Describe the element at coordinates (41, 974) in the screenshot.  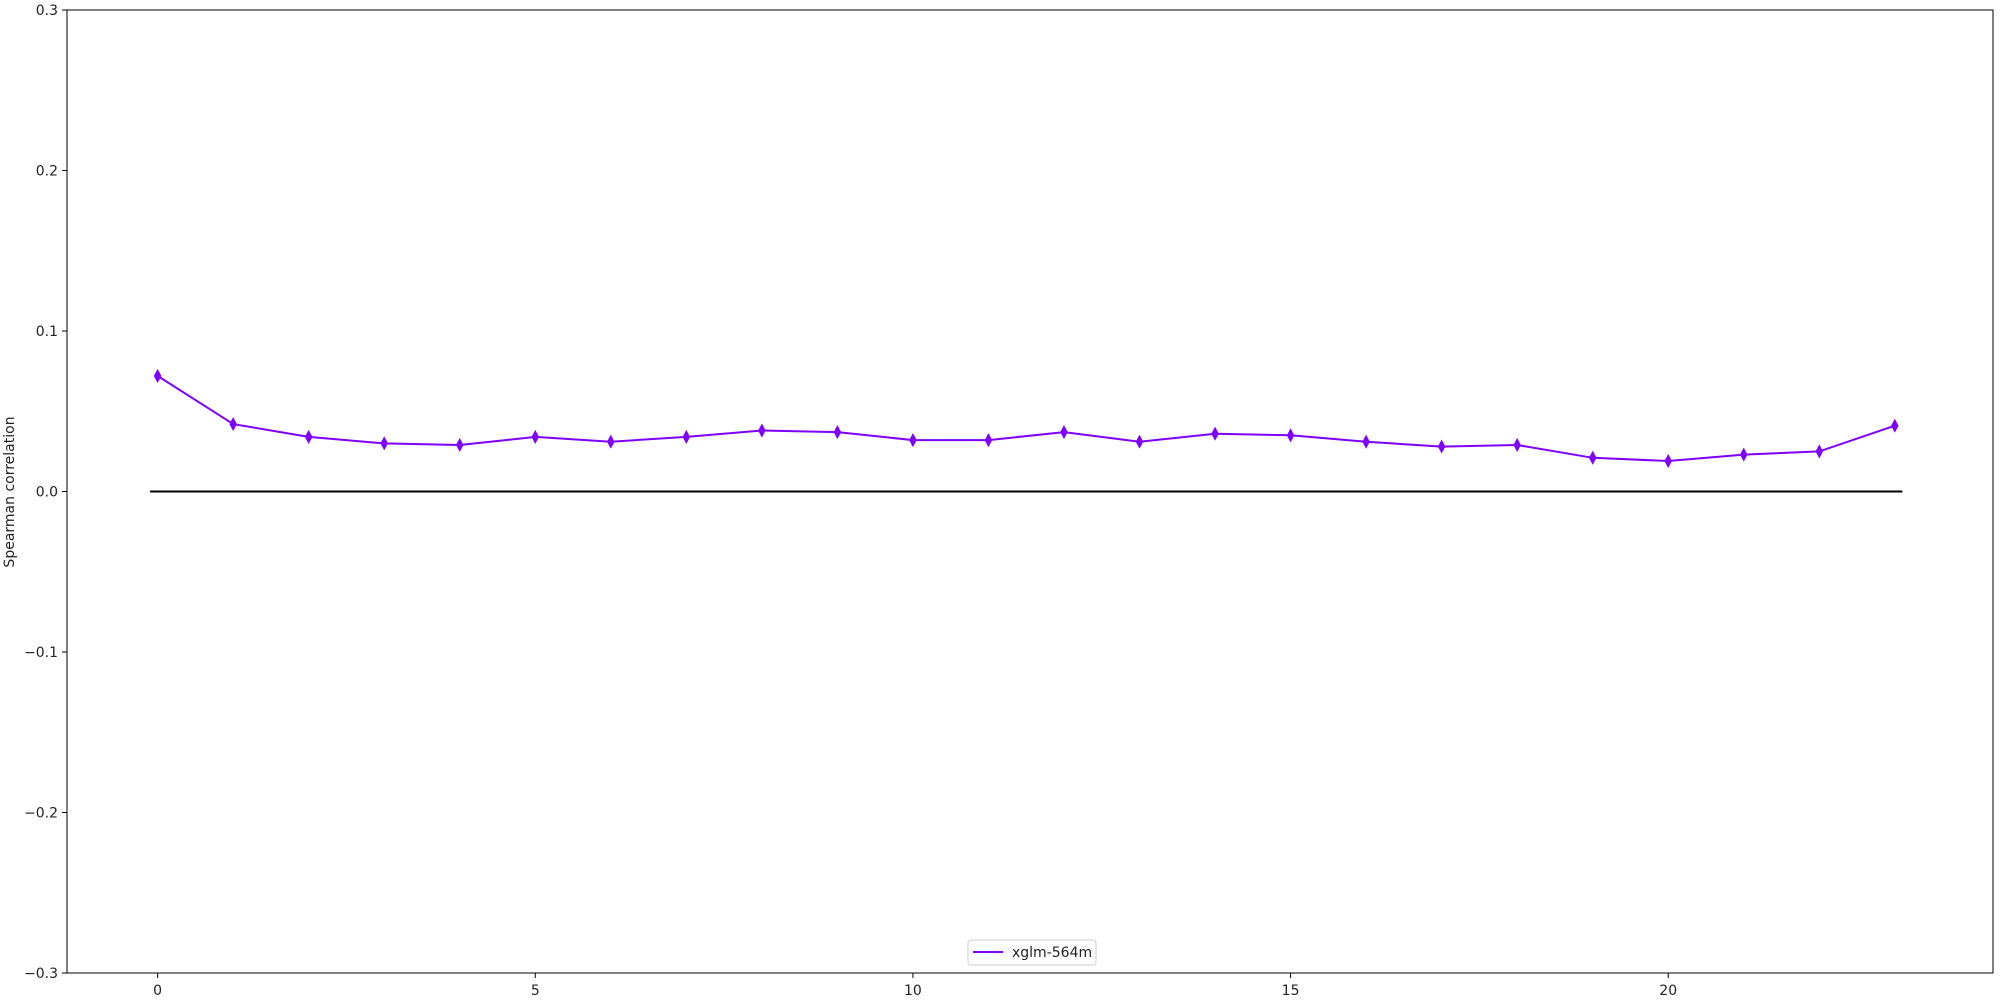
I see `y-tick-label: −0.3` at that location.